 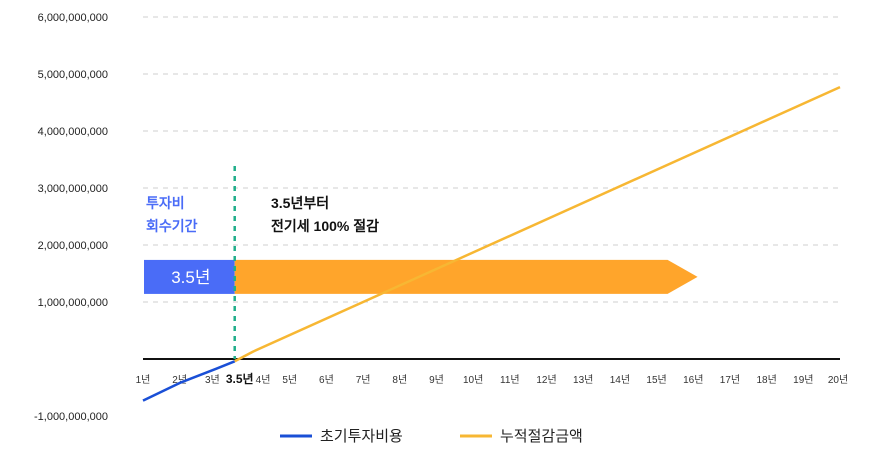 I want to click on x-tick-label: 17년, so click(x=730, y=380).